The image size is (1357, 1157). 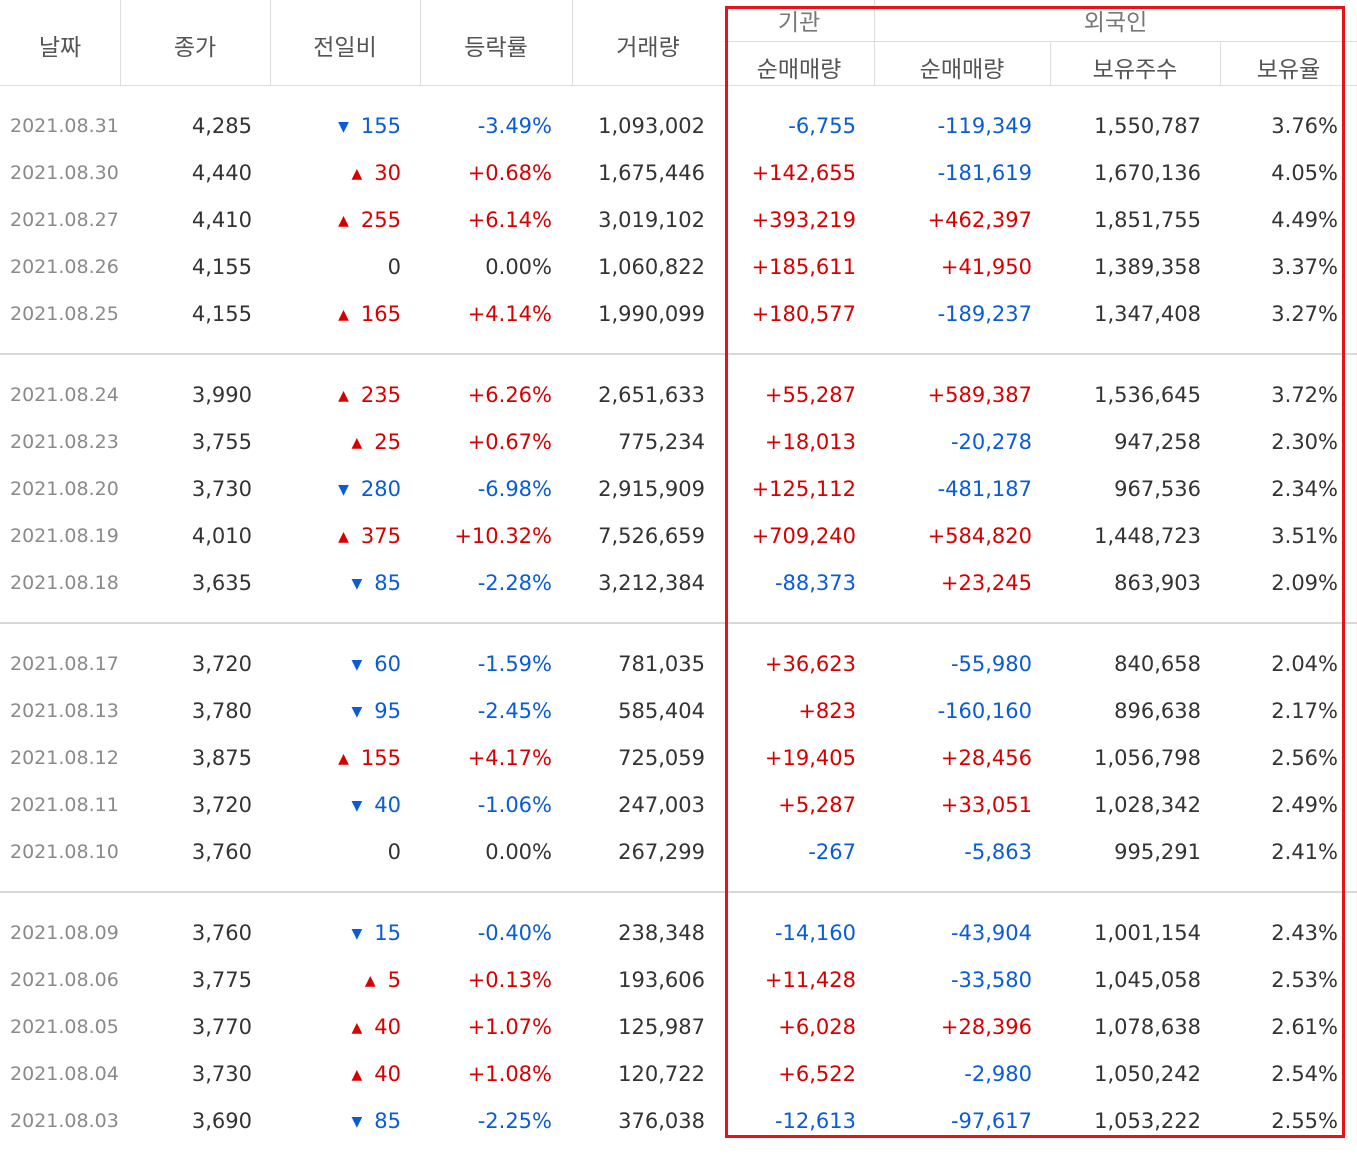 What do you see at coordinates (1304, 489) in the screenshot?
I see `foreign-ratio-cell: 2.34%` at bounding box center [1304, 489].